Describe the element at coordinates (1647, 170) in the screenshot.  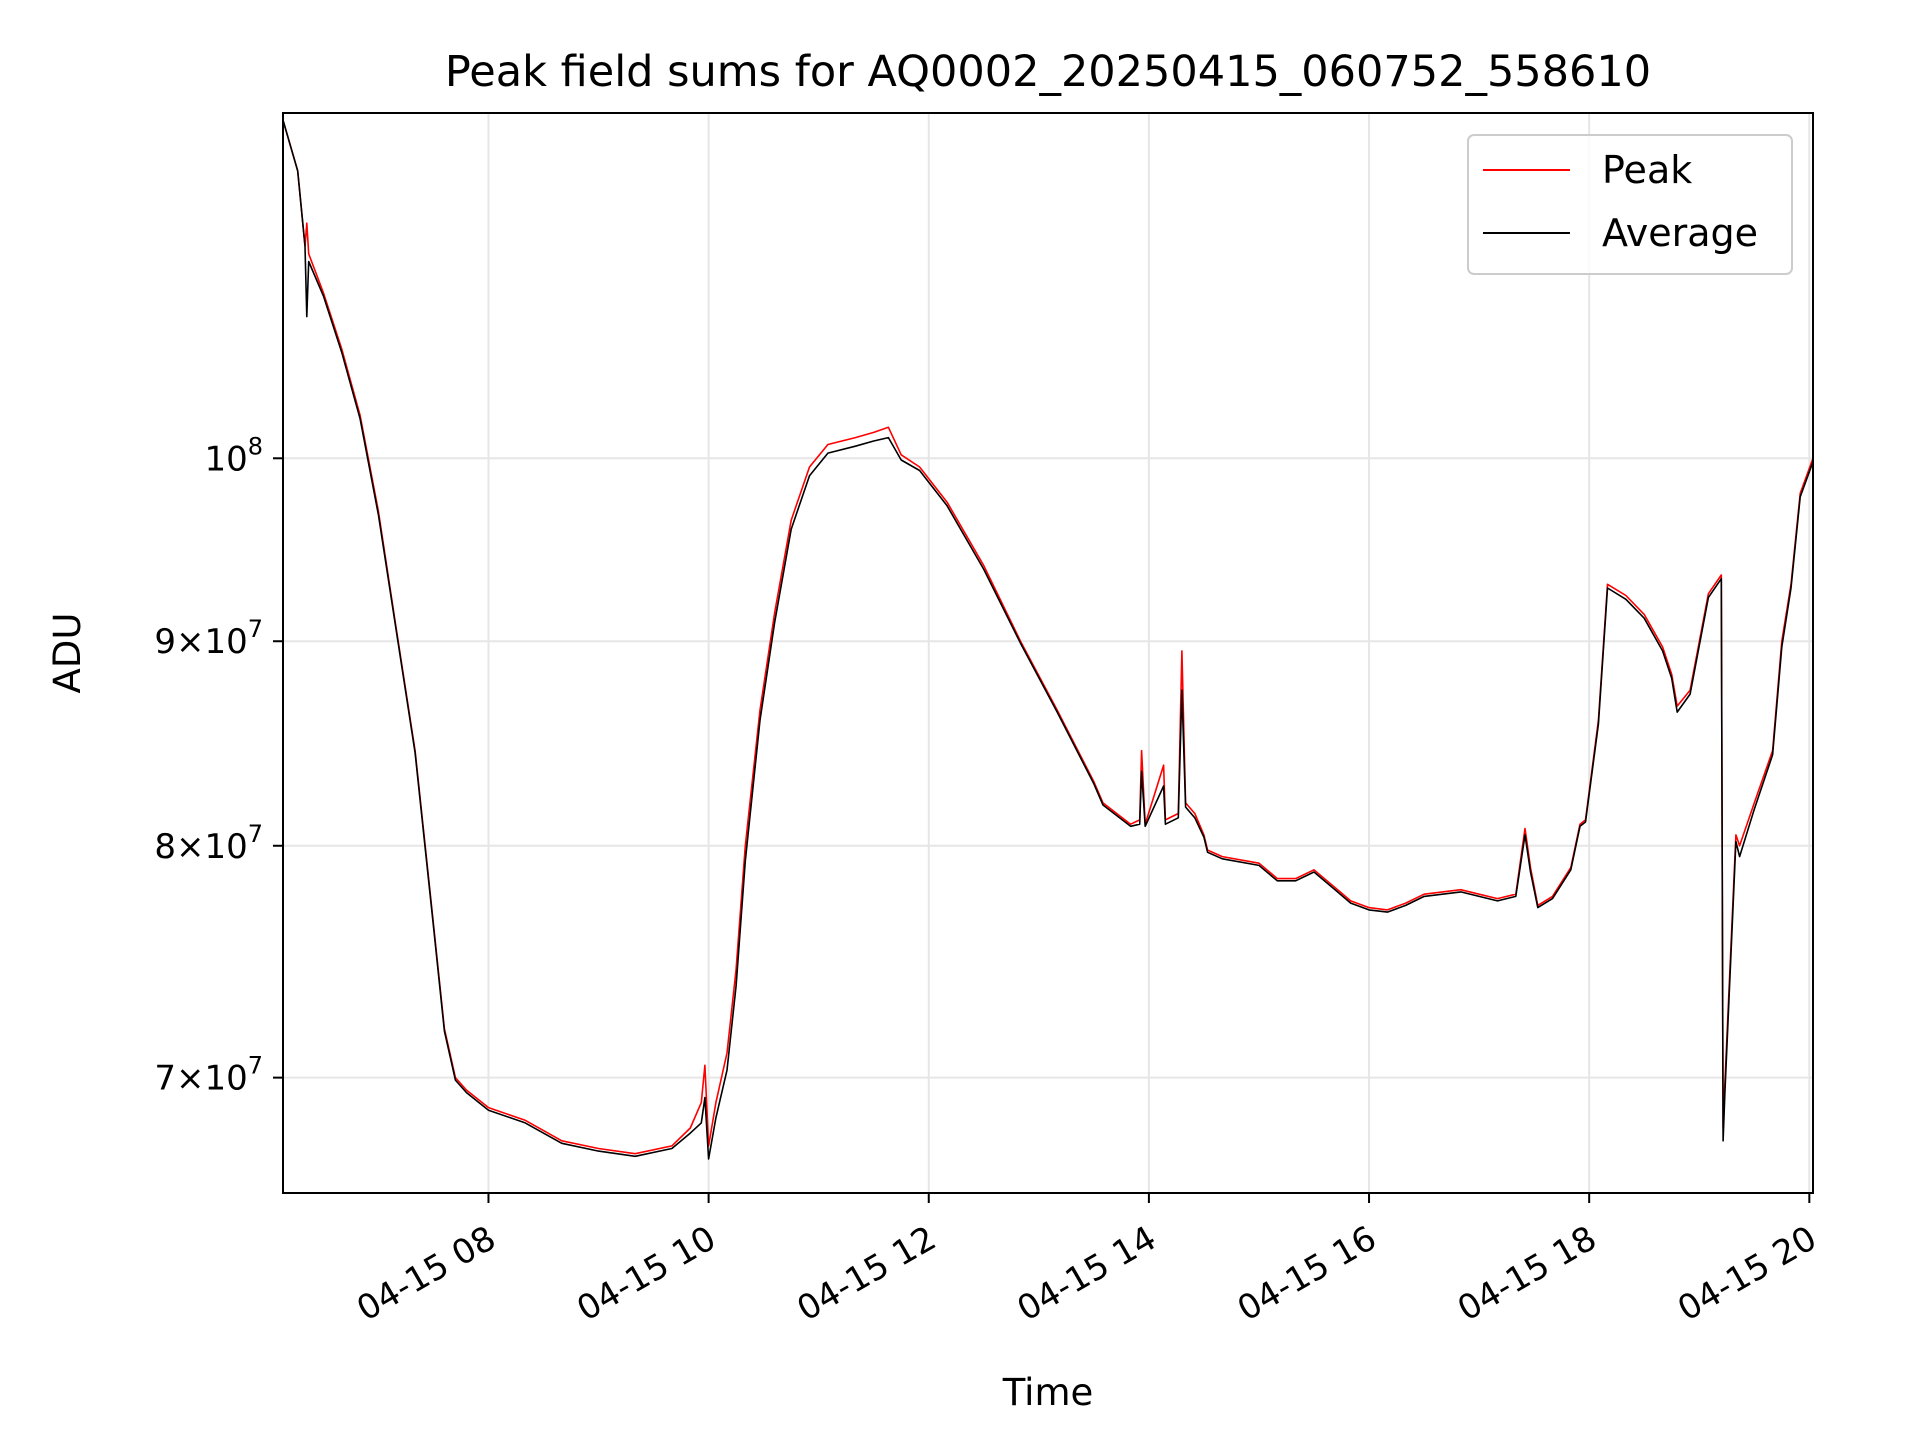
I see `legend-label-peak: Peak` at that location.